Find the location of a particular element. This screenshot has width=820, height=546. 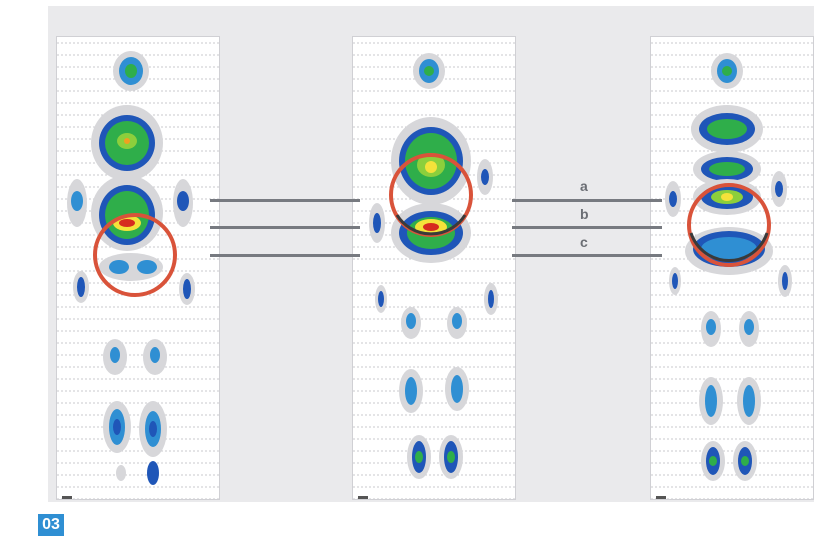

scale-marker-middle is located at coordinates (363, 497).